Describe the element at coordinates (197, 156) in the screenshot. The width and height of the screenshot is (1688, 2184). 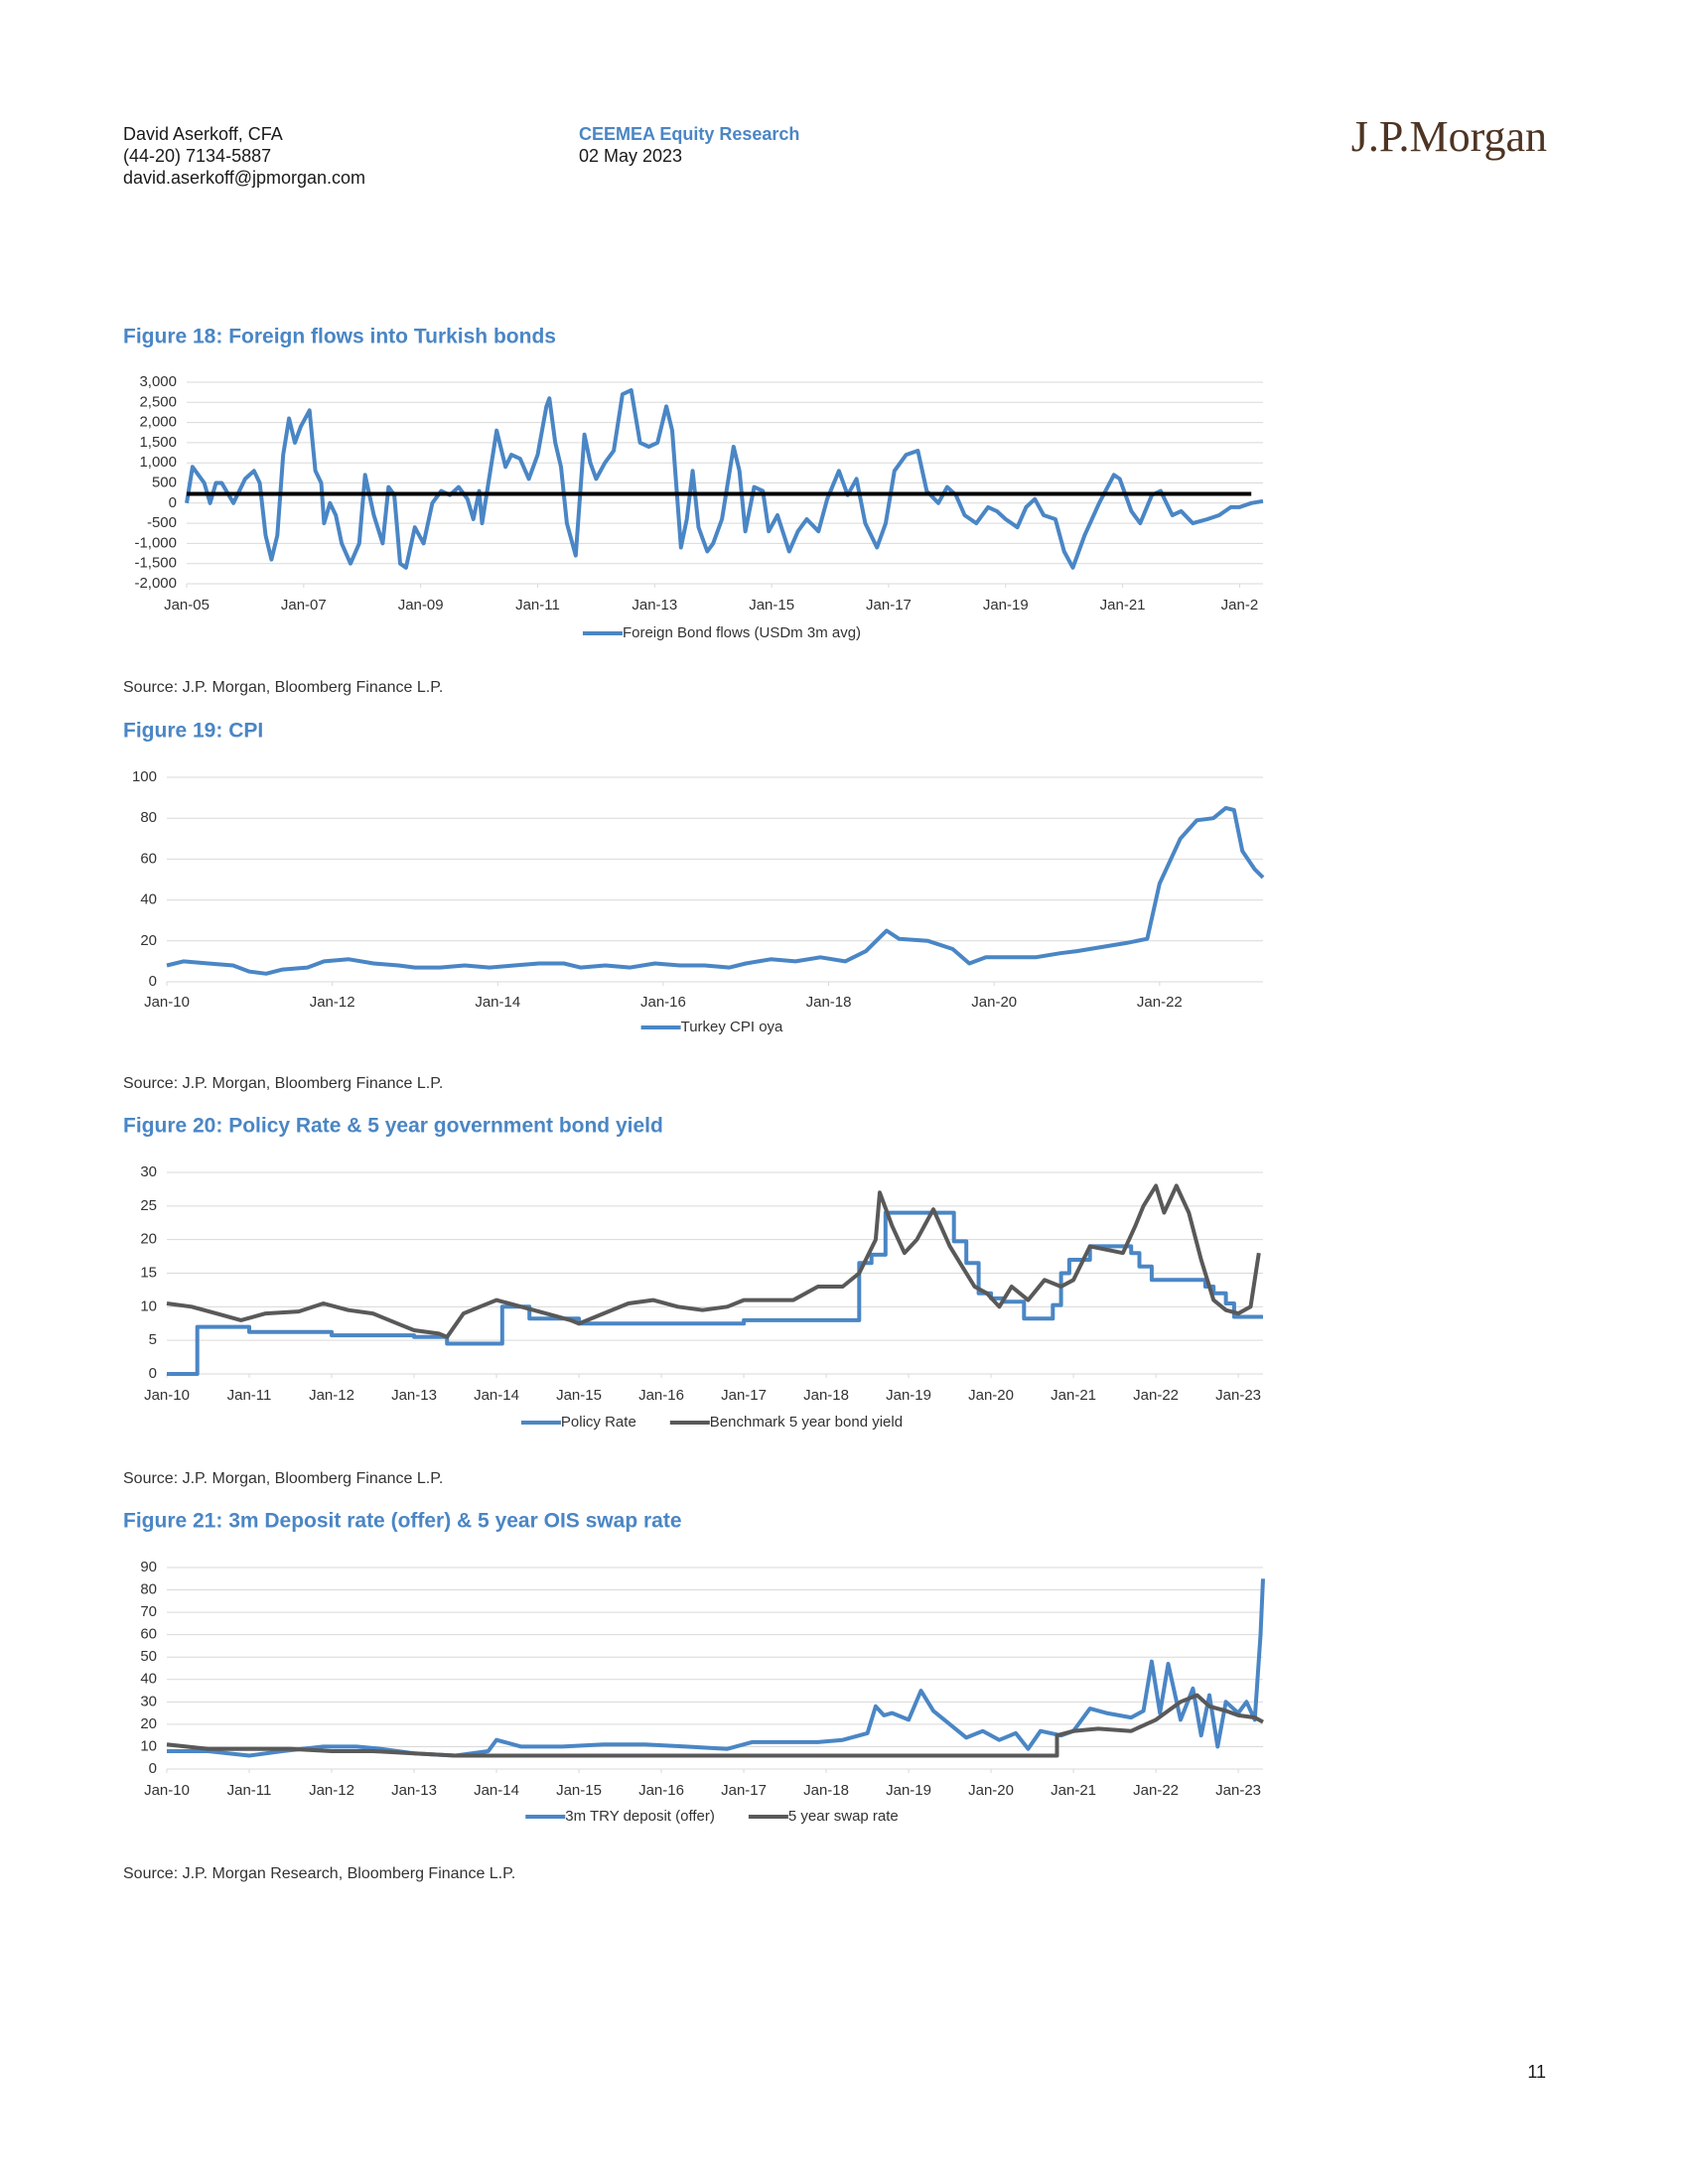
I see `phone: (44-20) 7134-5887` at that location.